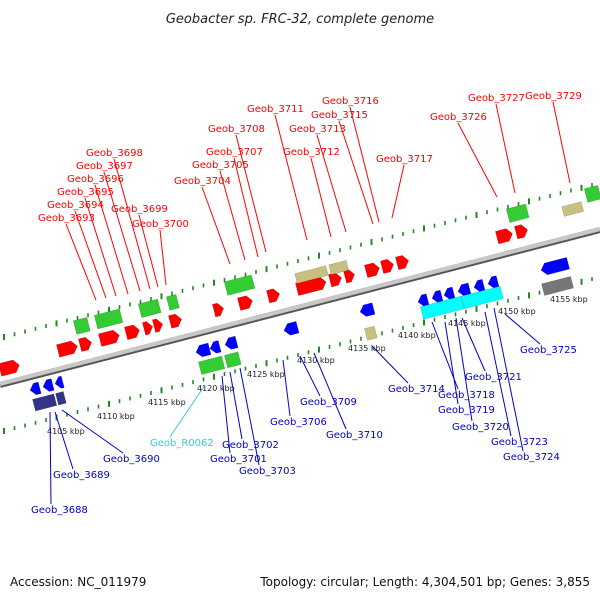 The width and height of the screenshot is (600, 600). I want to click on gene-label-bottom: Geob_R0062, so click(182, 443).